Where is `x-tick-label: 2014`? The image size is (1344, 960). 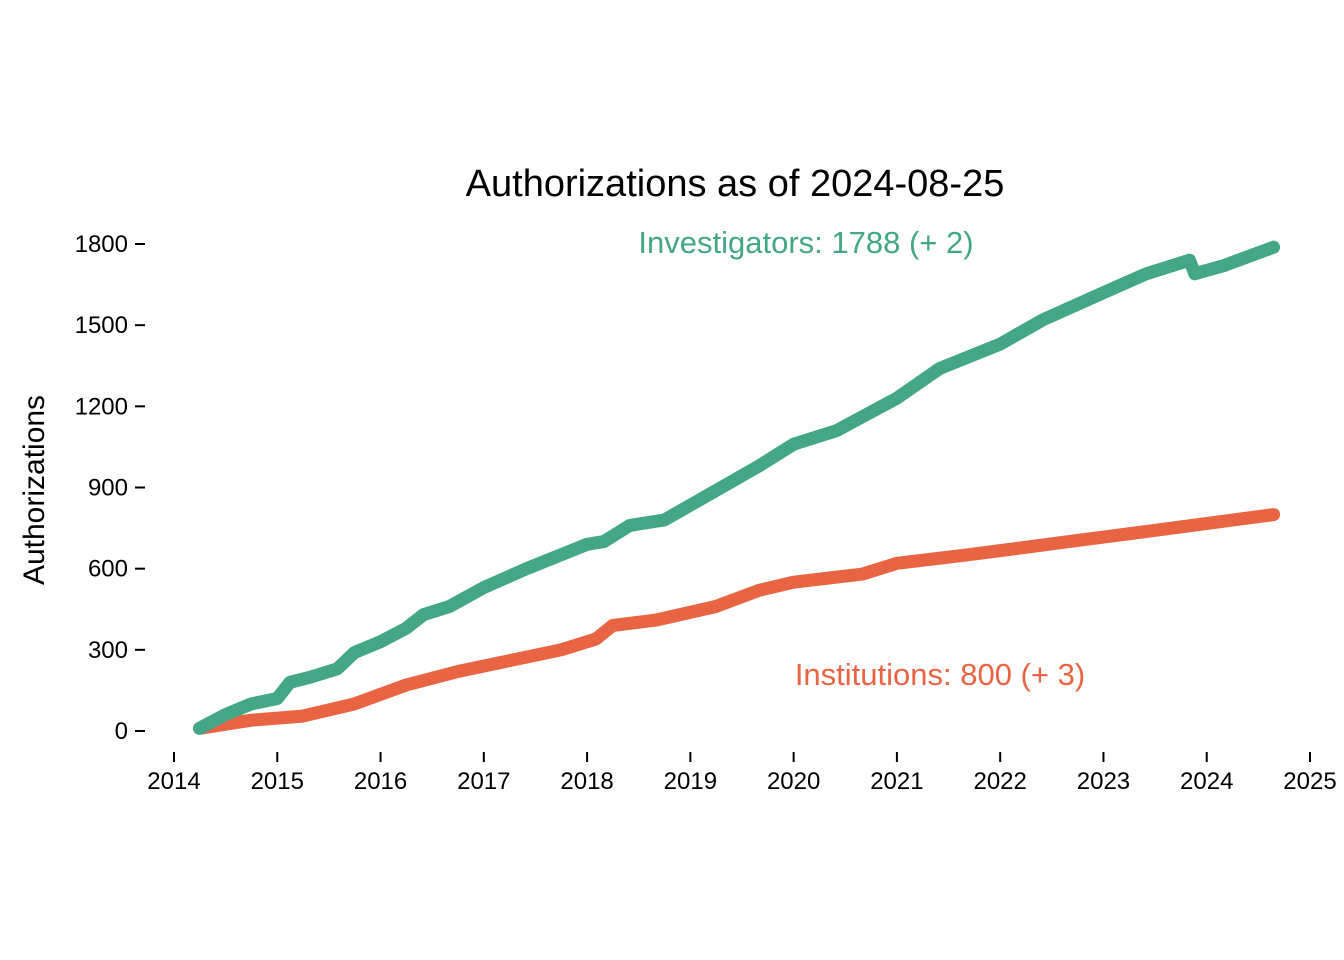 x-tick-label: 2014 is located at coordinates (173, 781).